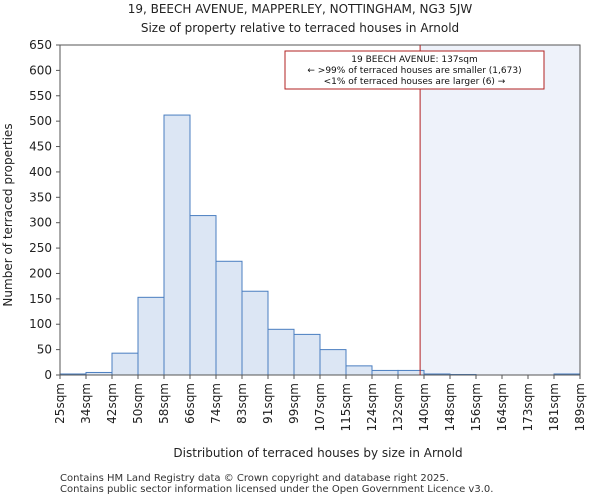  What do you see at coordinates (528, 407) in the screenshot?
I see `x-tick-label-173sqm: 173sqm` at bounding box center [528, 407].